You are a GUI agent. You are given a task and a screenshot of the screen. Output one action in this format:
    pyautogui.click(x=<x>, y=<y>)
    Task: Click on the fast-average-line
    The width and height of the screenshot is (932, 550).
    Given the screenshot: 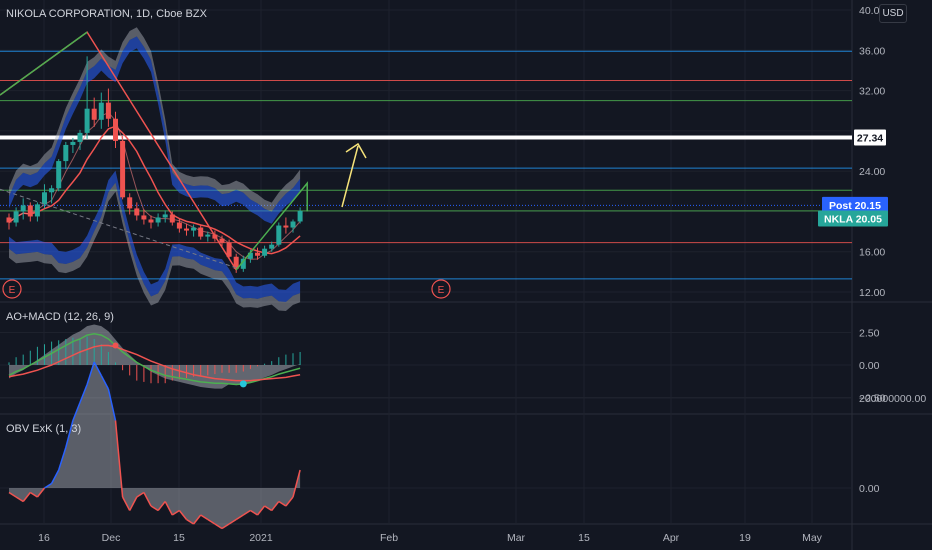 What is the action you would take?
    pyautogui.click(x=154, y=185)
    